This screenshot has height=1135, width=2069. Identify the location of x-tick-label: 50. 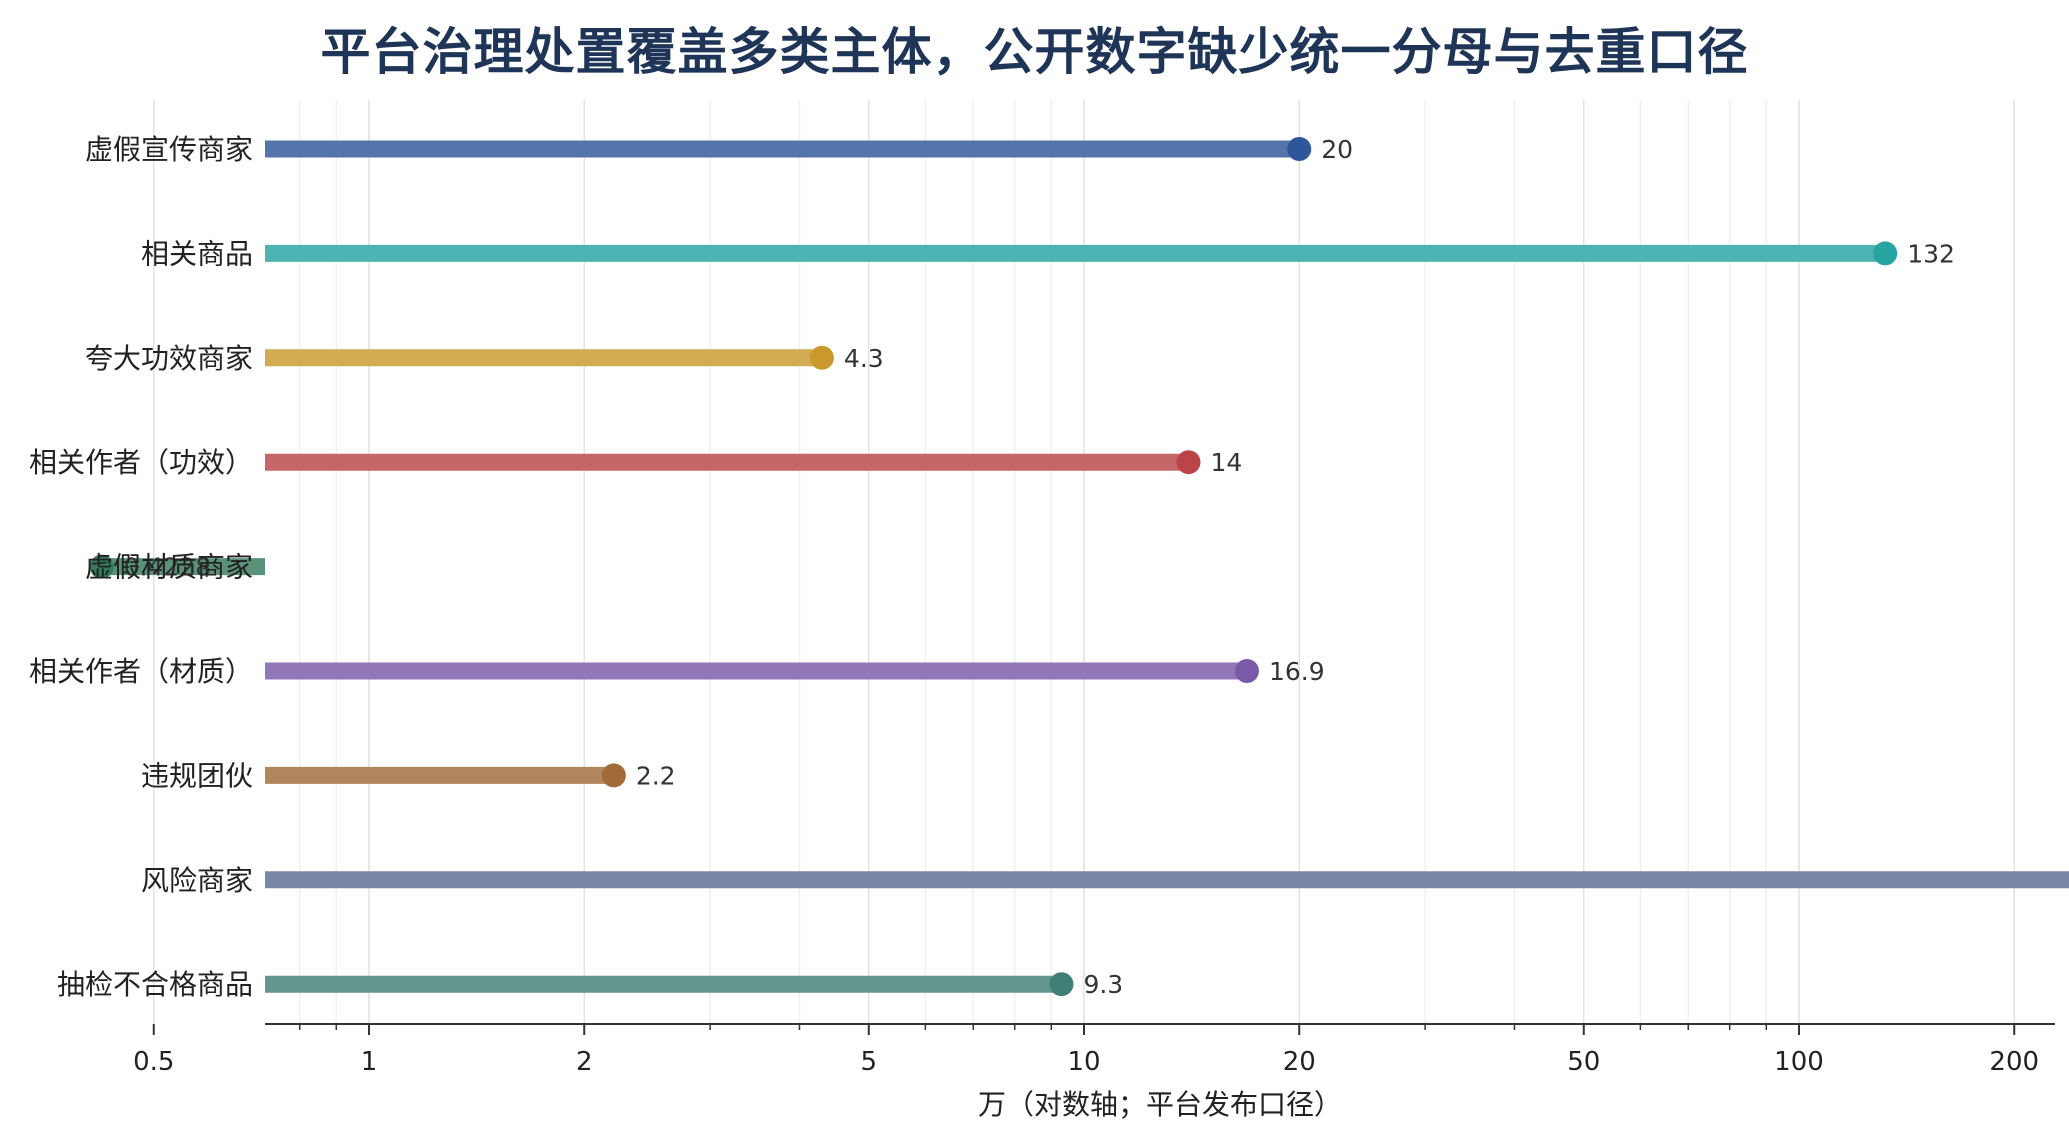
(1583, 1062).